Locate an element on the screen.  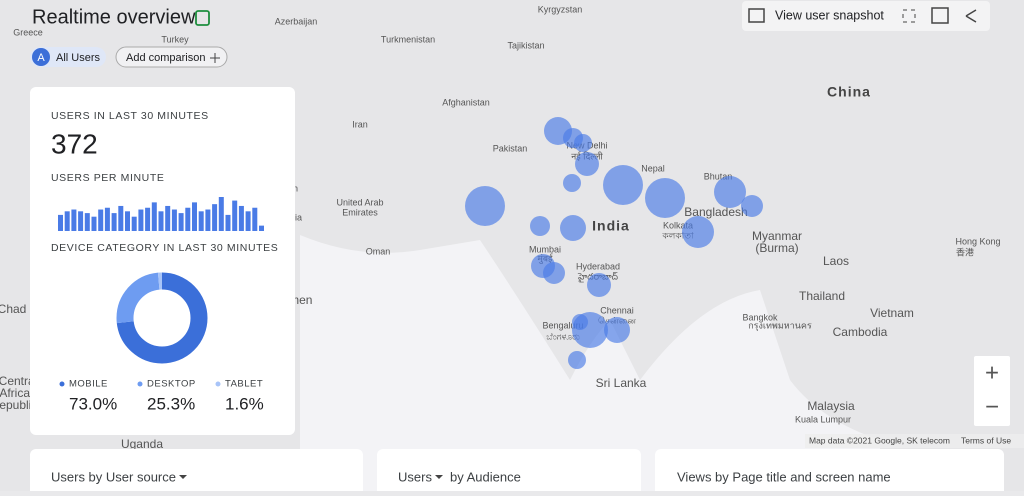
map-label: 香港 is located at coordinates (965, 251).